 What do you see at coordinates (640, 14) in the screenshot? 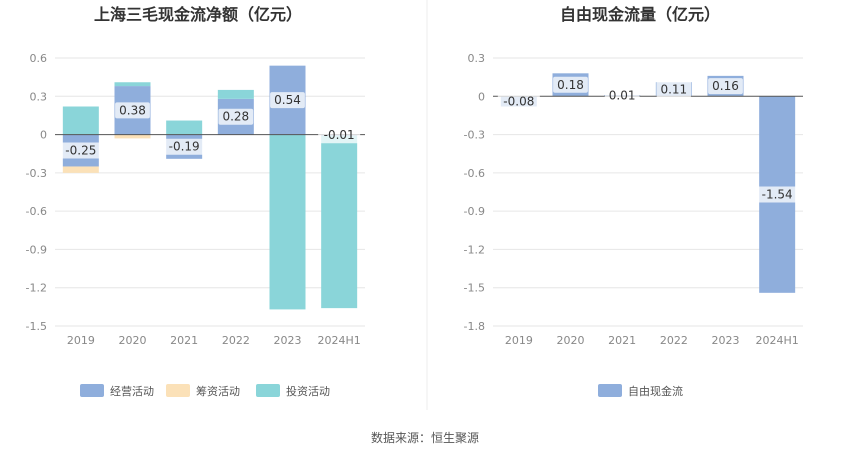
I see `chart-title: 自由现金流量（亿元）` at bounding box center [640, 14].